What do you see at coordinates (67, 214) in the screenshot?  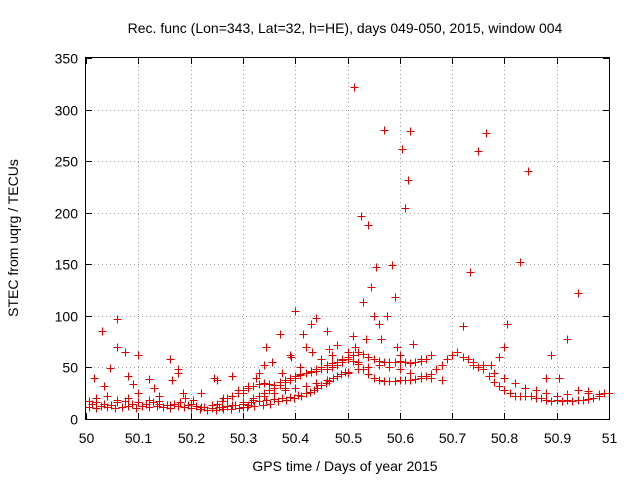 I see `y-tick-label: 200` at bounding box center [67, 214].